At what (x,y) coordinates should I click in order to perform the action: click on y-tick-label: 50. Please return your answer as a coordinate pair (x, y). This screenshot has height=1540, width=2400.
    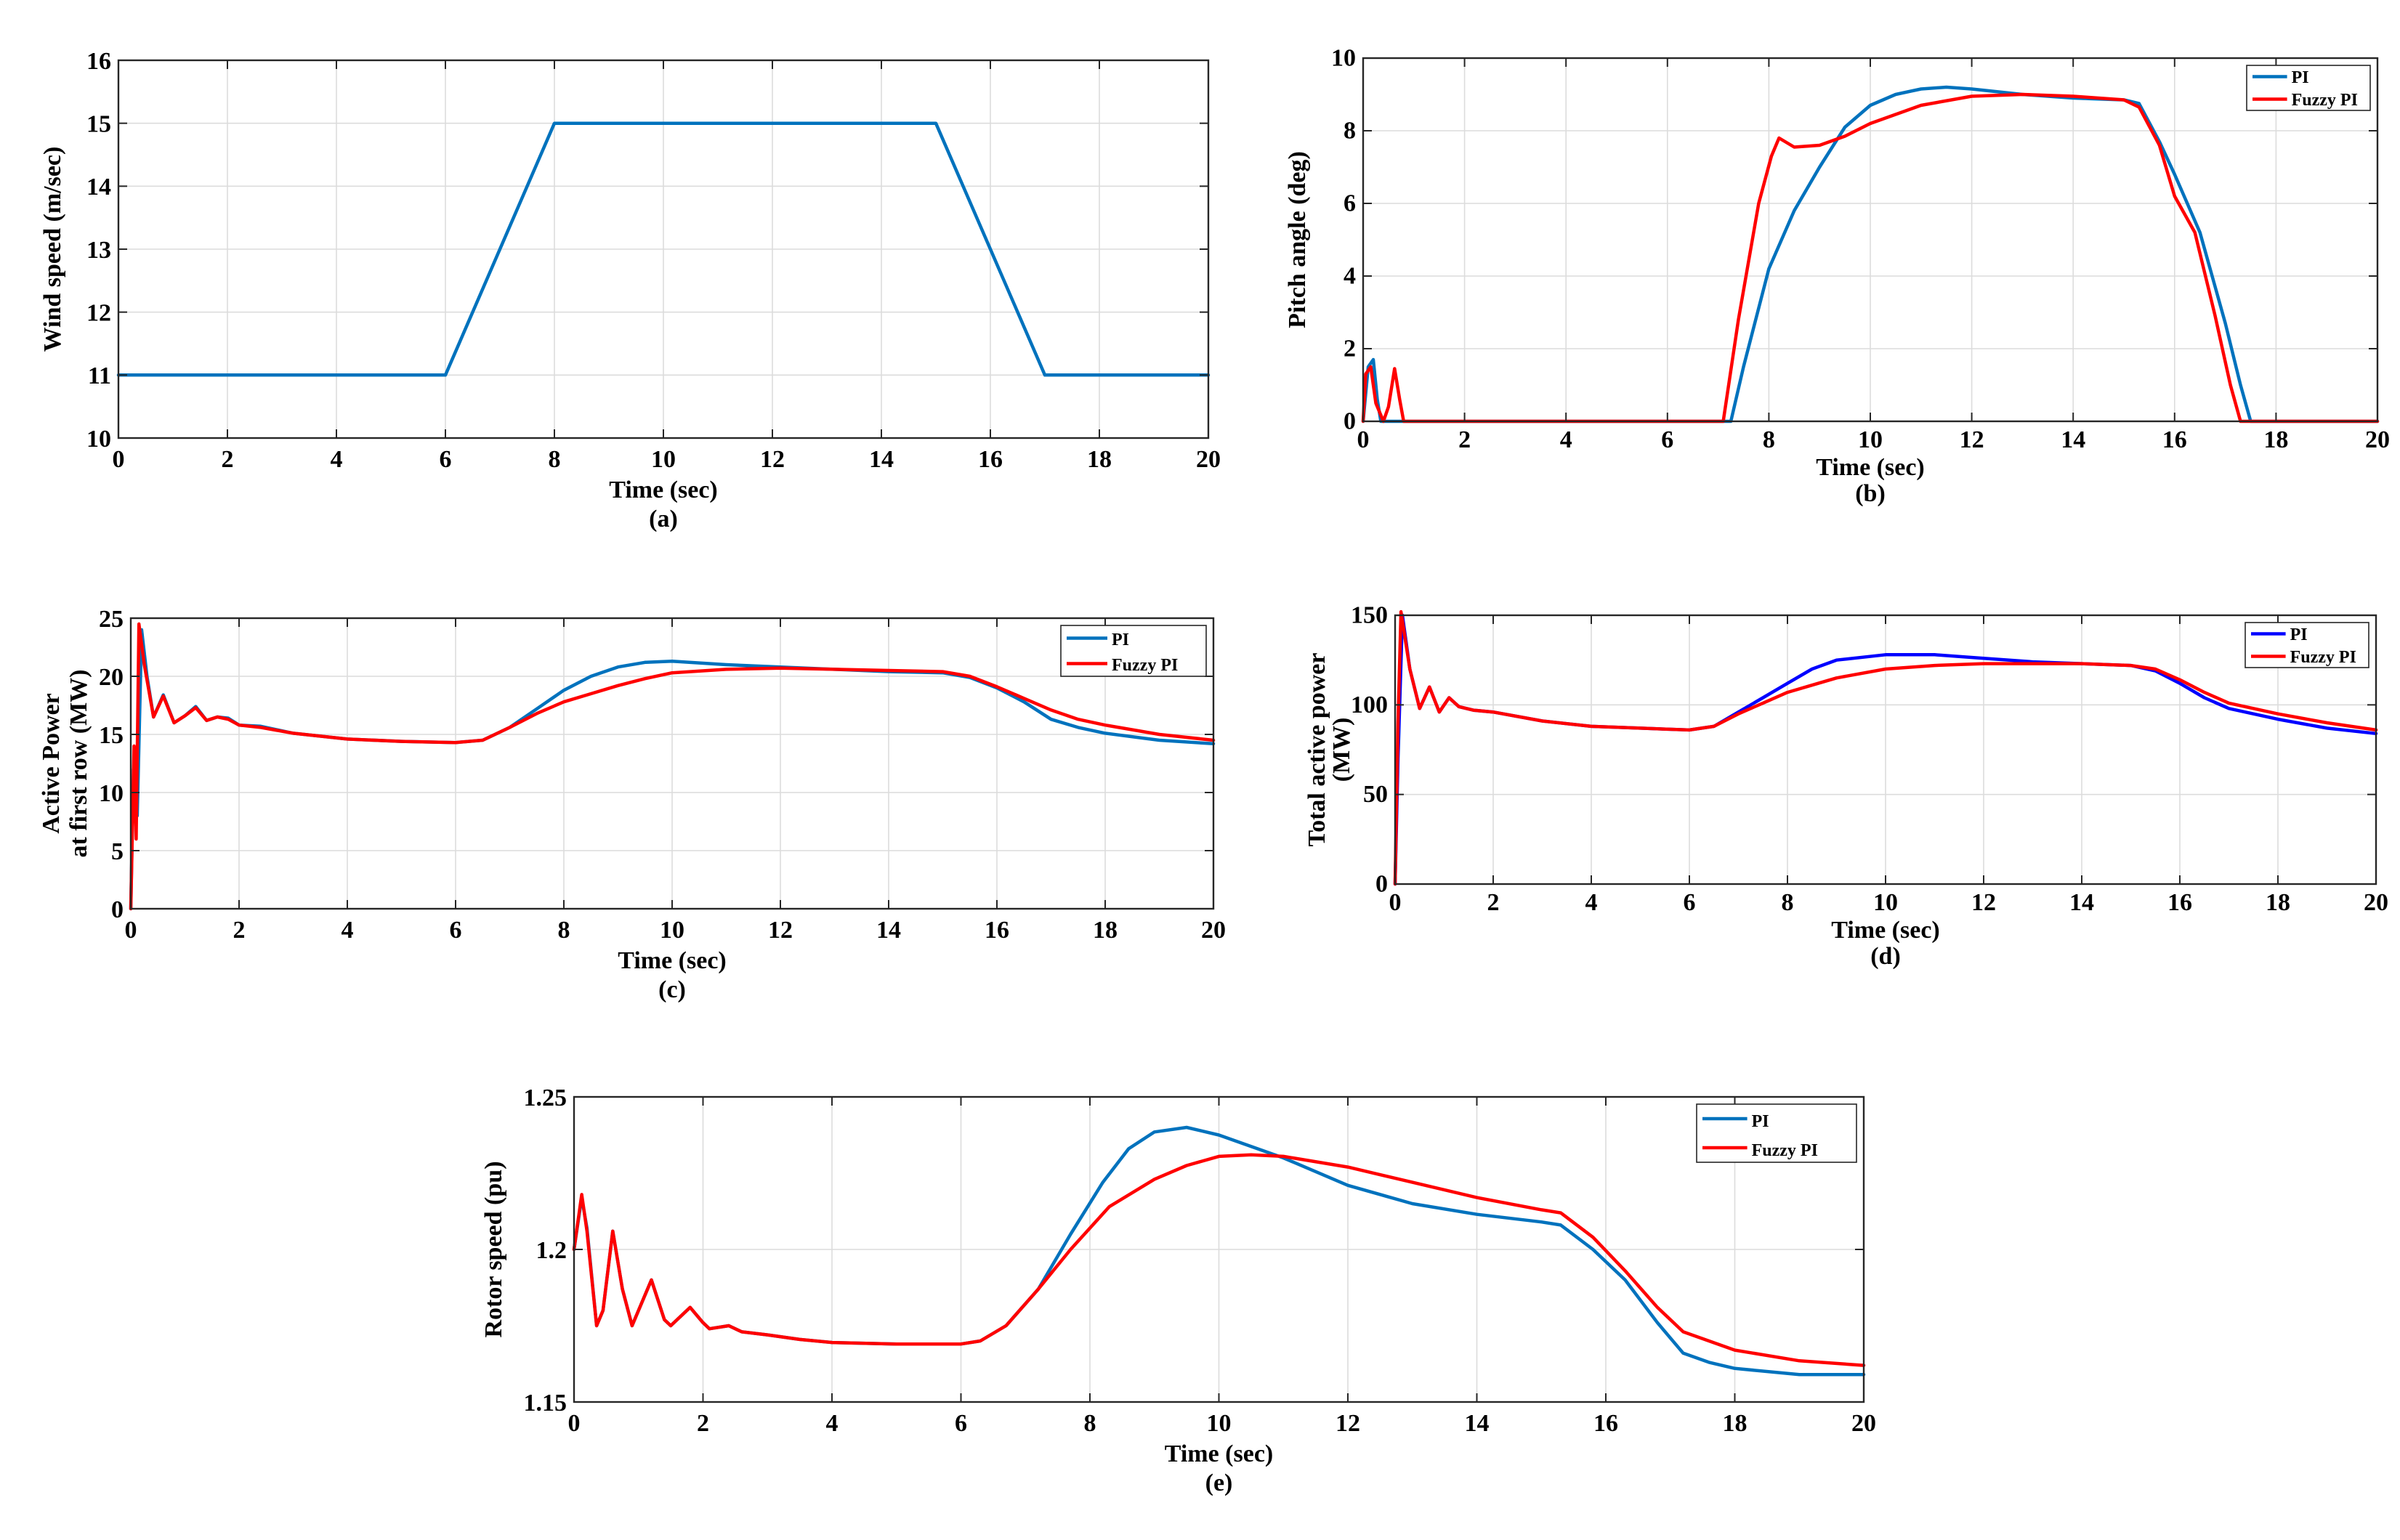
    Looking at the image, I should click on (1375, 794).